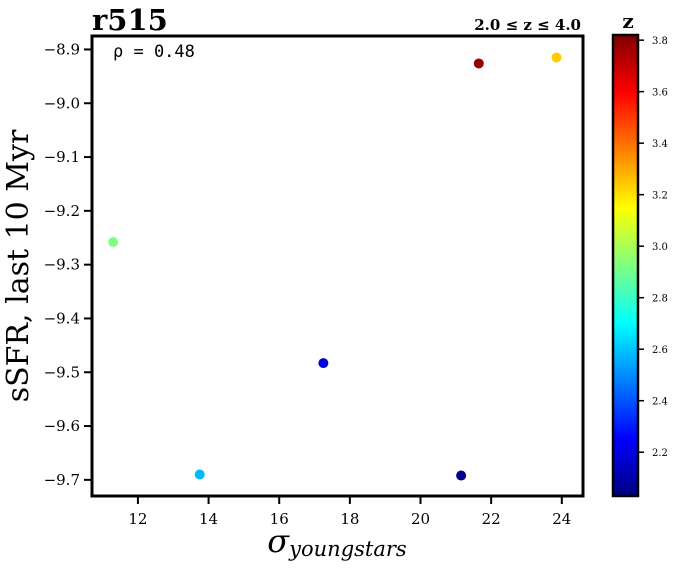 The image size is (675, 568). I want to click on y-tick-label: −9.5, so click(62, 372).